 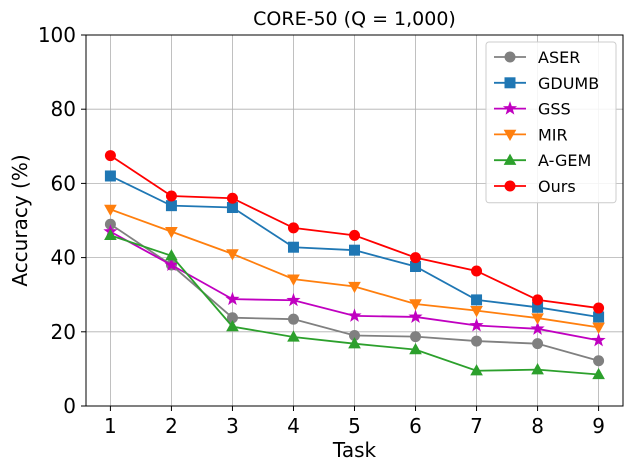 I want to click on legend: ASER GDUMB GSS MIR A-GEM Ours, so click(x=551, y=122).